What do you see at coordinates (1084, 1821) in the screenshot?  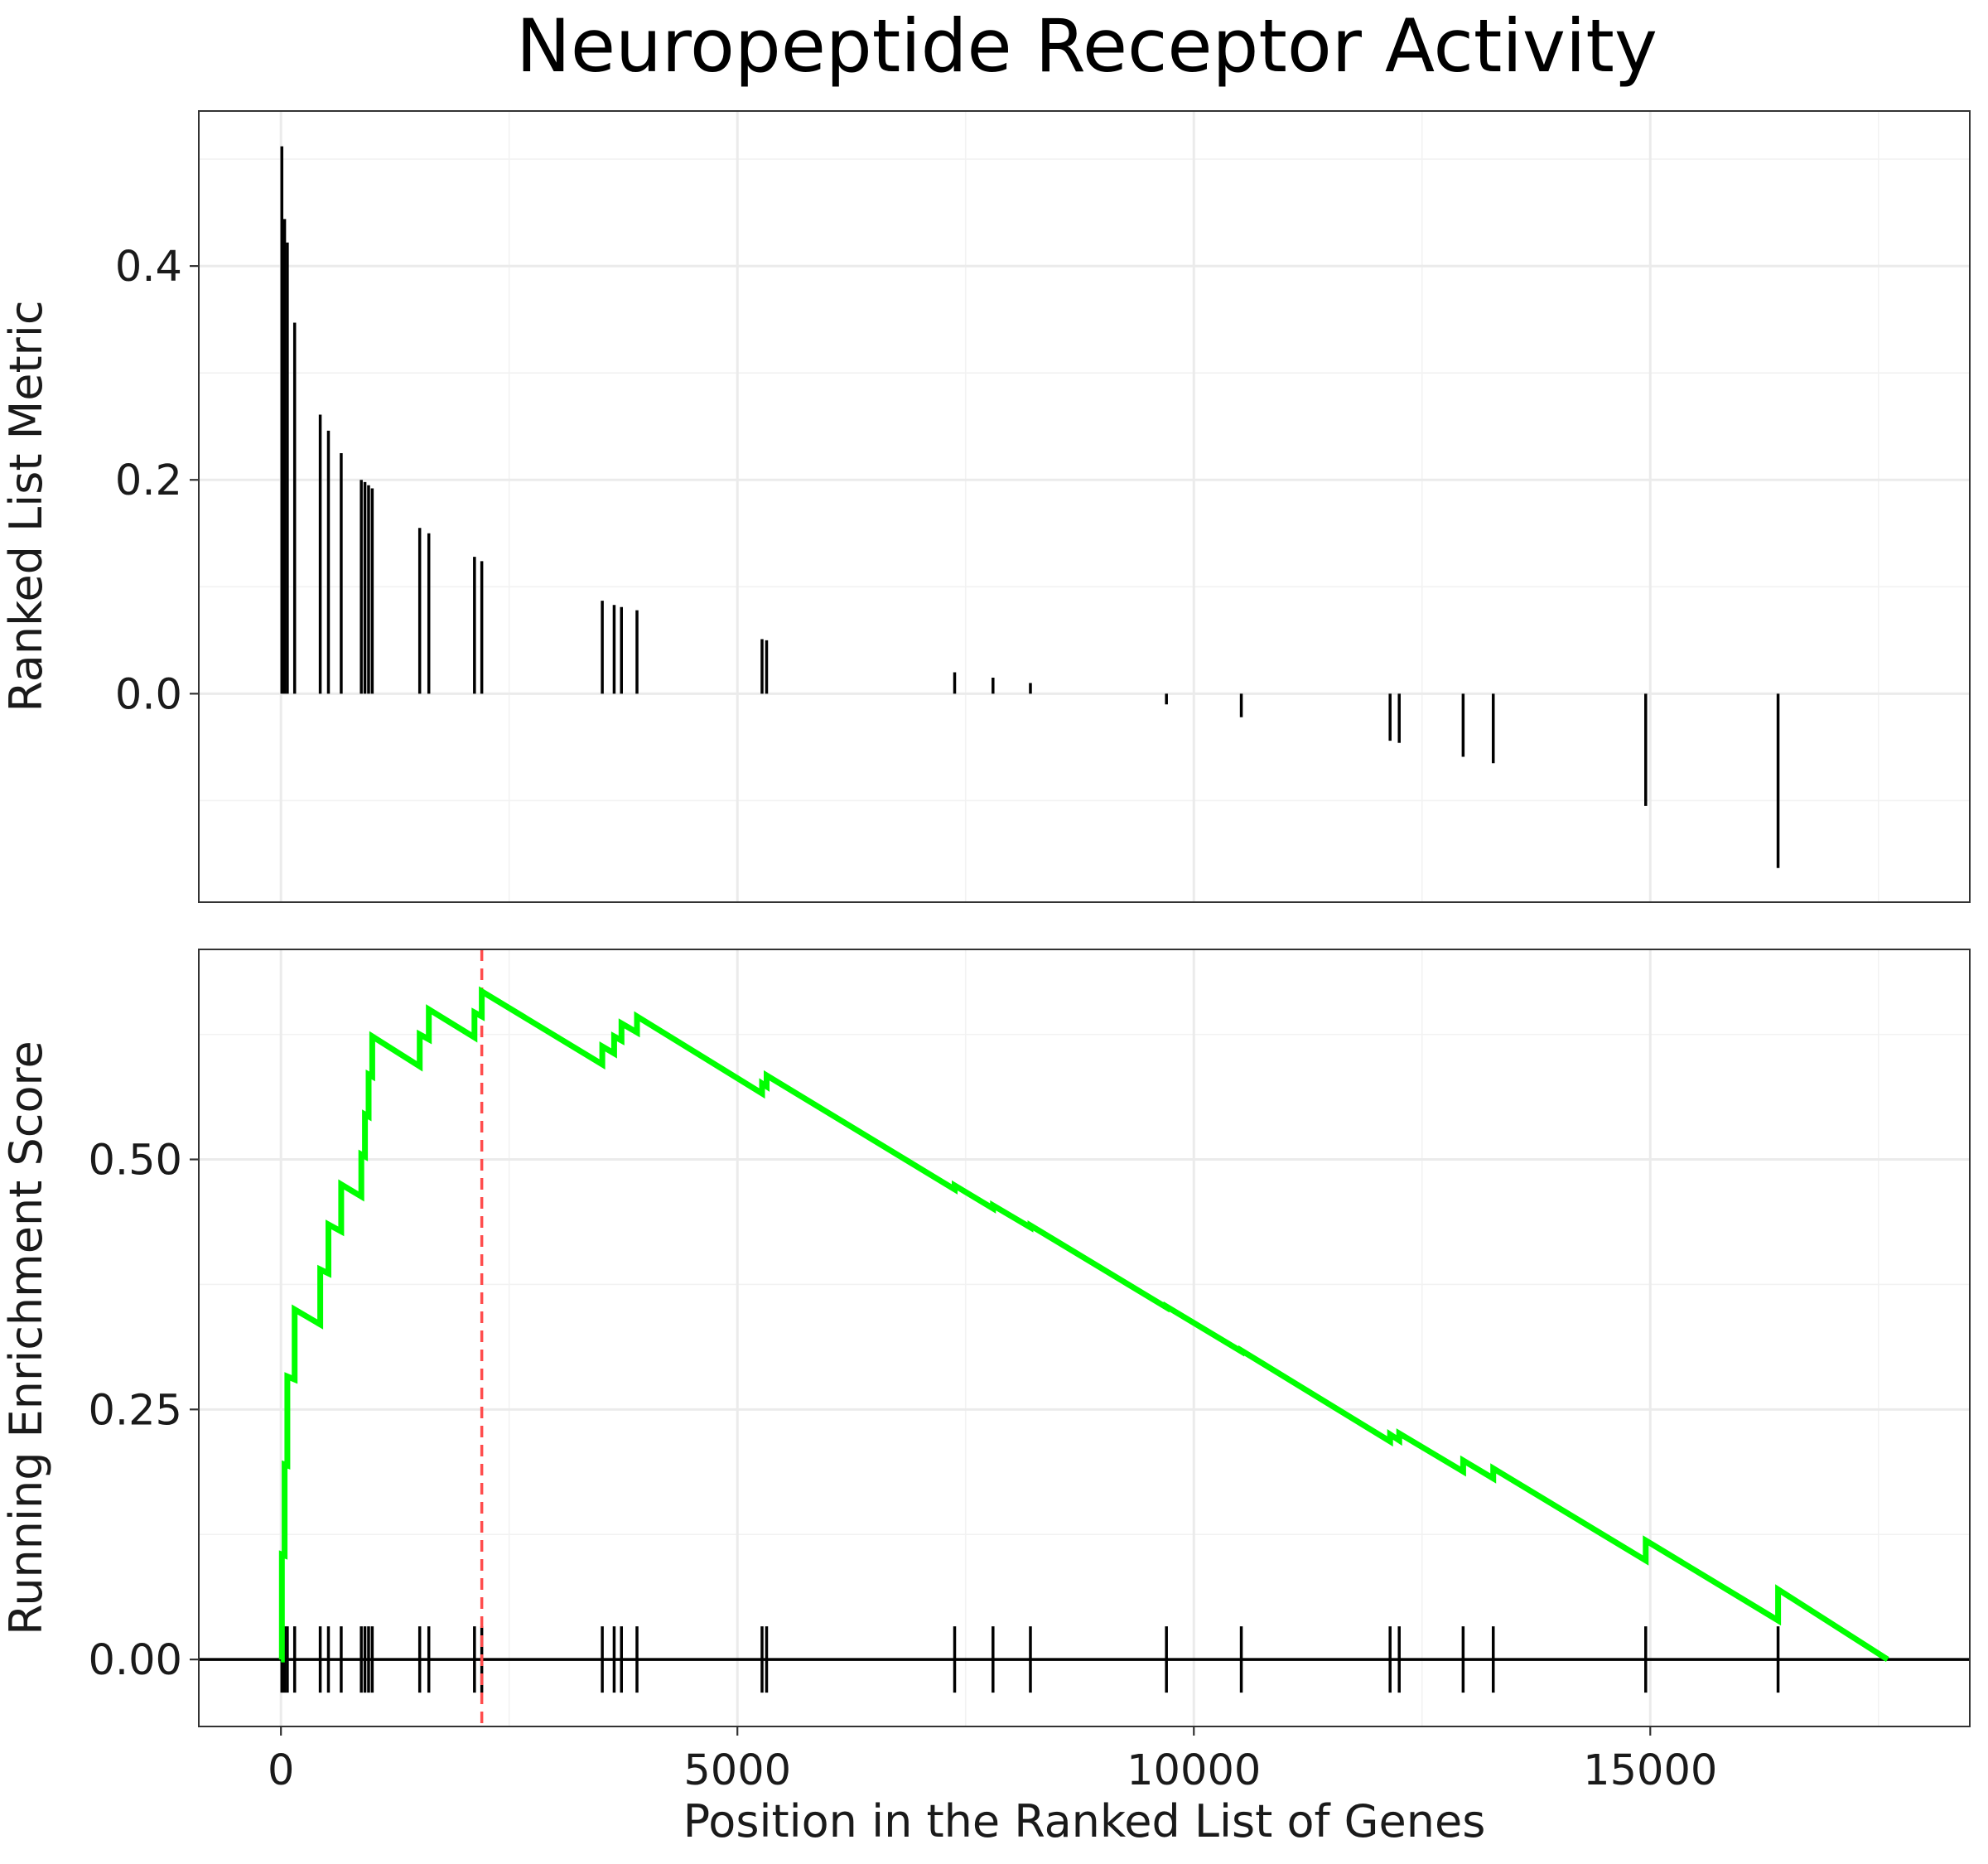 I see `x-axis-title: Position in the Ranked List of Genes` at bounding box center [1084, 1821].